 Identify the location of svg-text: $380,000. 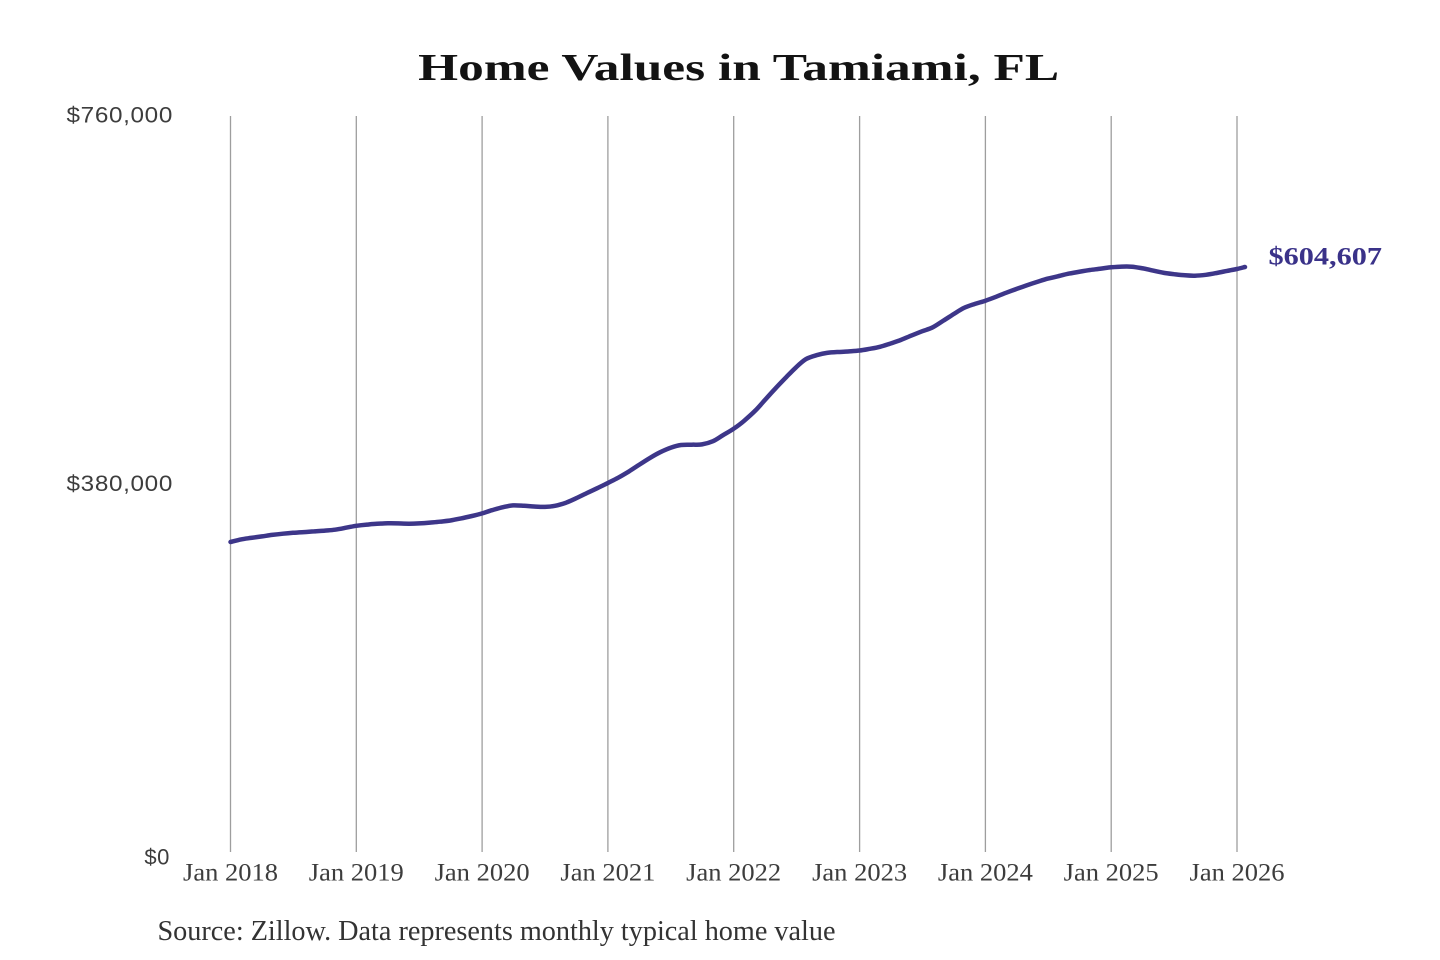
(120, 483).